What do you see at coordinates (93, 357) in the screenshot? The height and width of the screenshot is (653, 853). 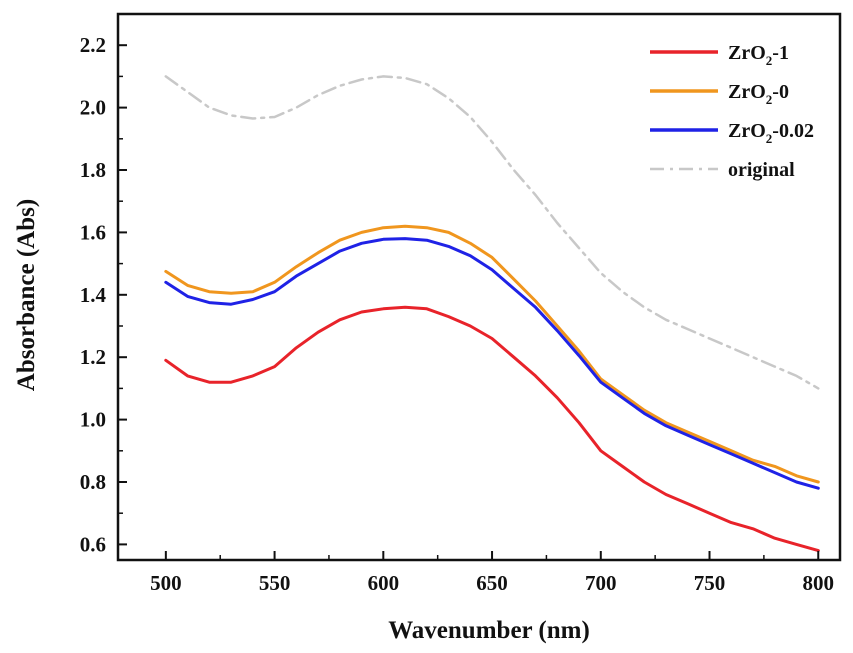 I see `y-tick-label: 1.2` at bounding box center [93, 357].